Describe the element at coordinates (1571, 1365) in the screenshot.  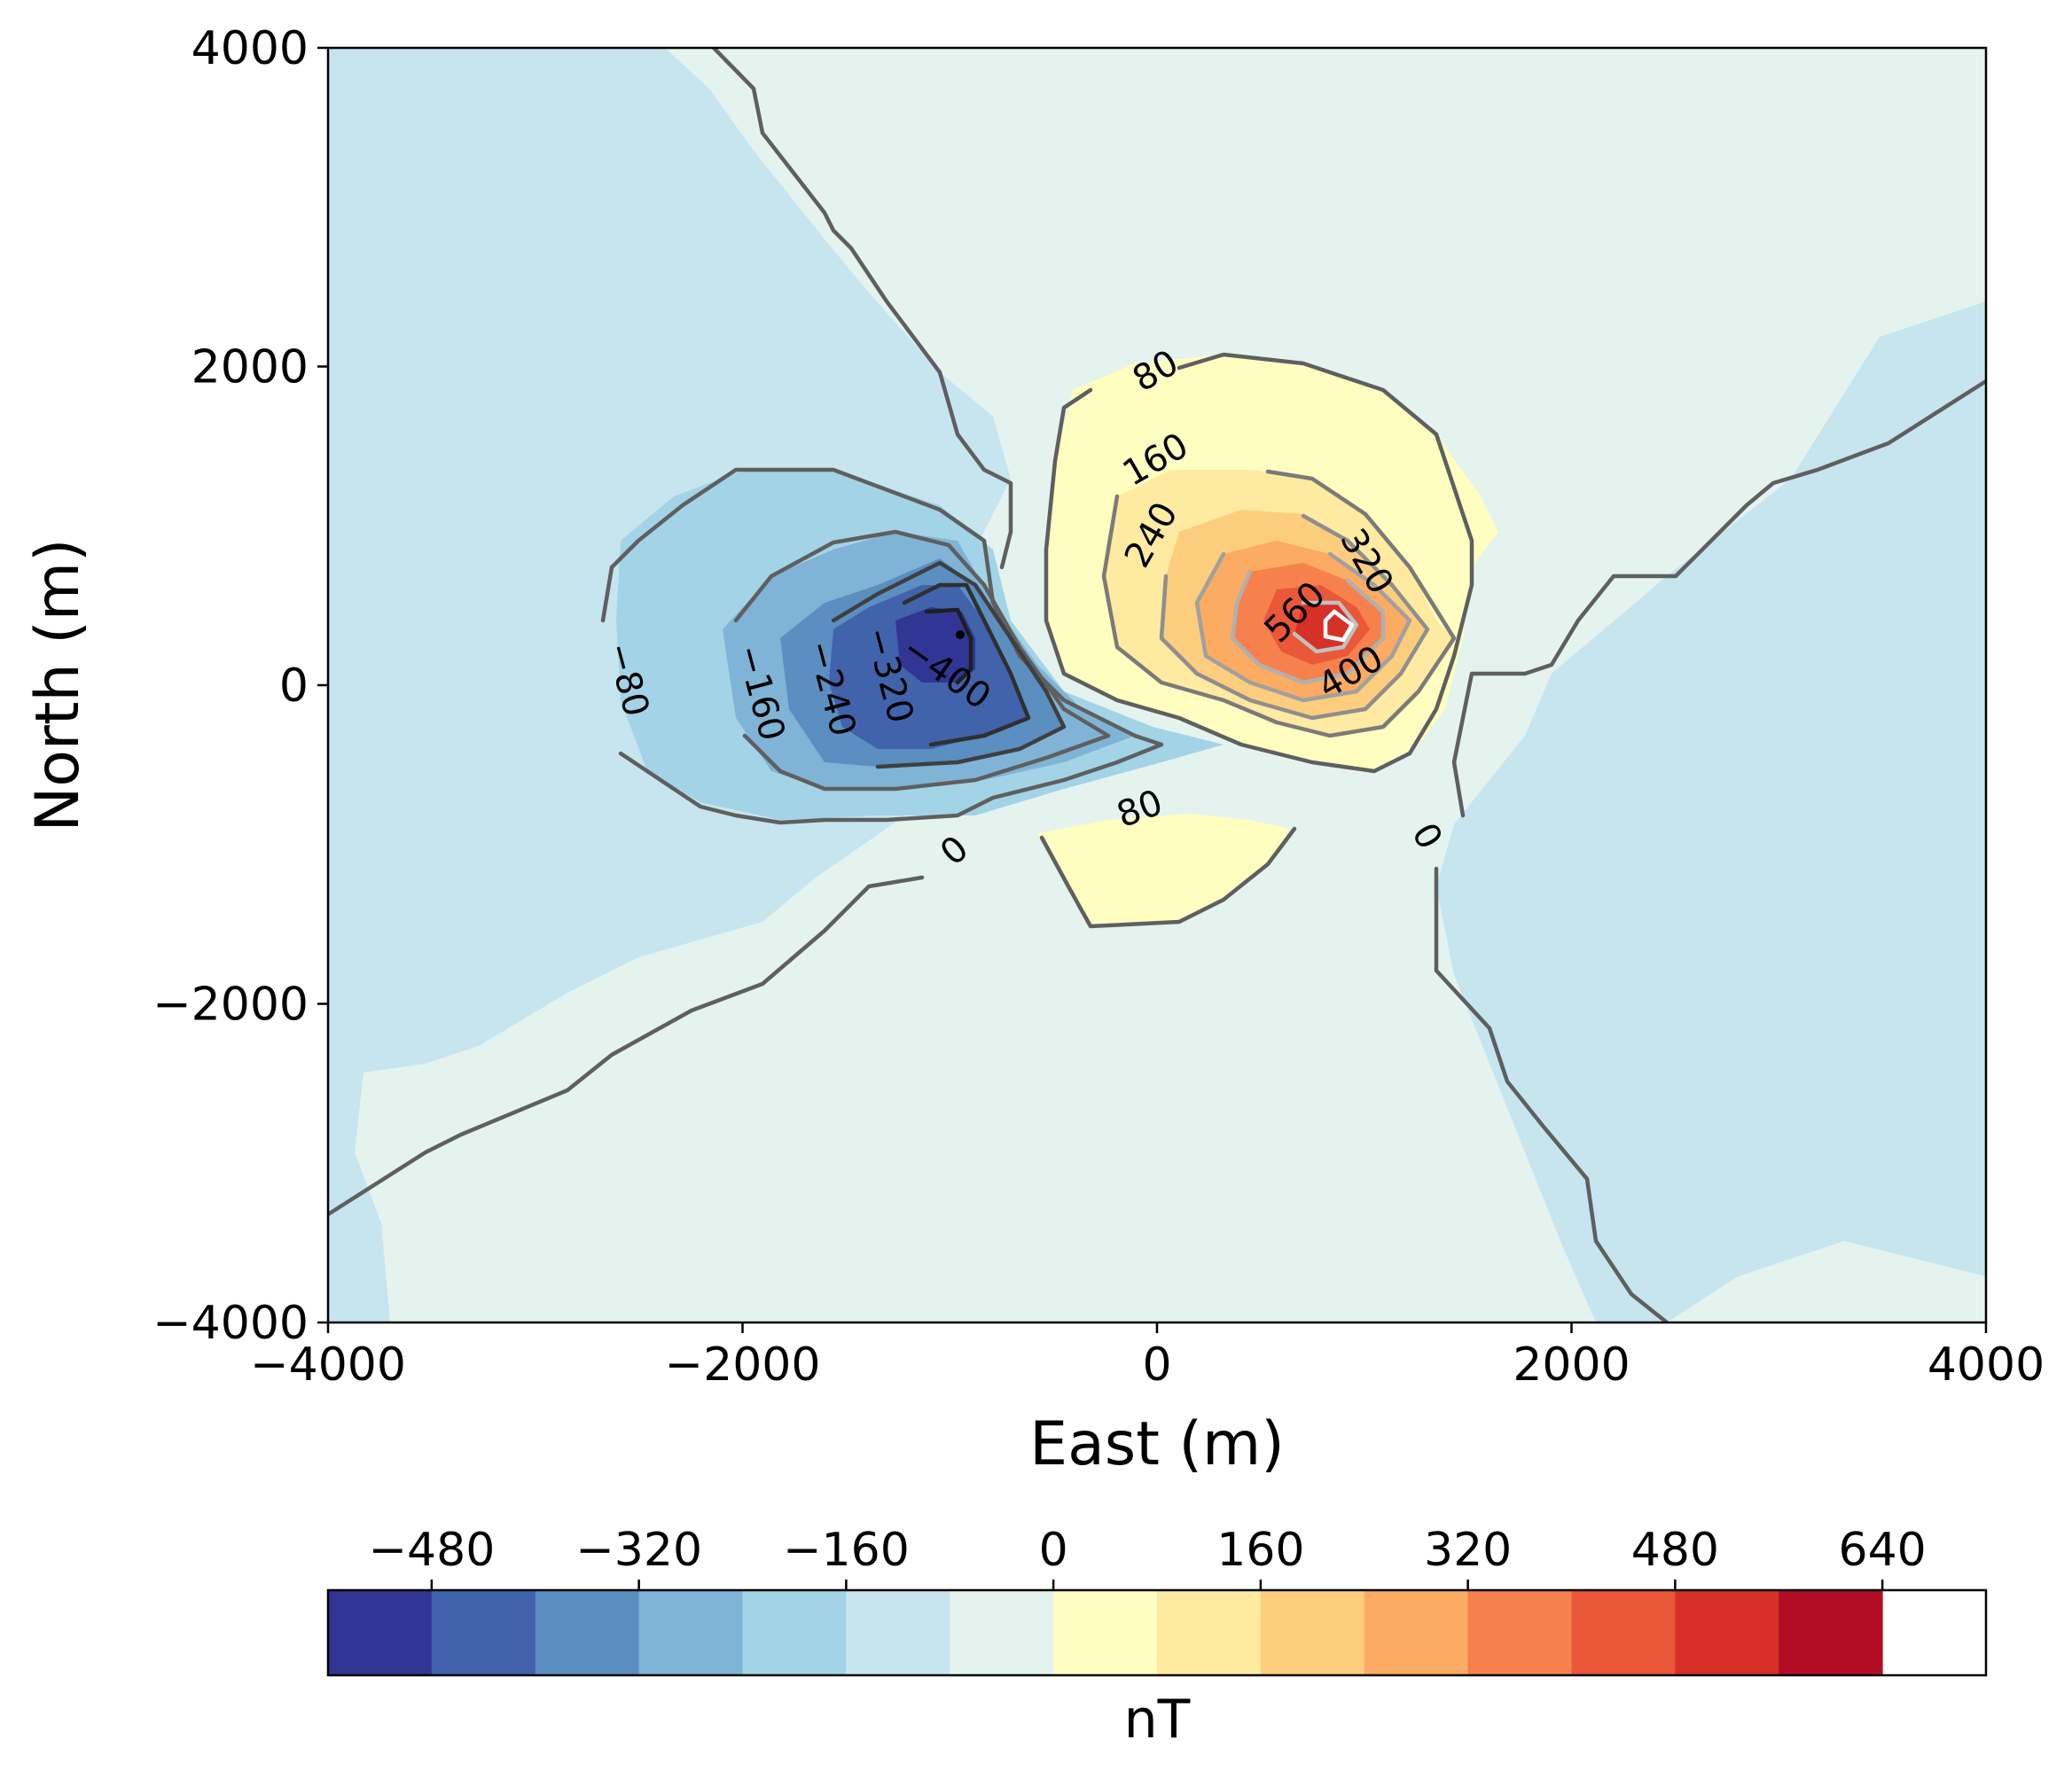
I see `x-tick-label: 2000` at that location.